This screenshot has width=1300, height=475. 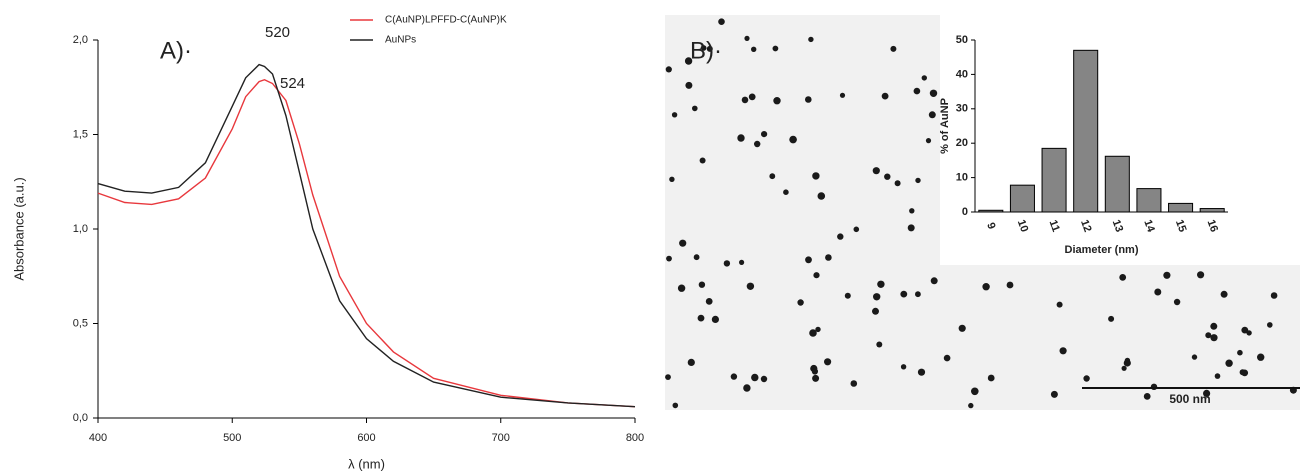 What do you see at coordinates (1189, 399) in the screenshot?
I see `scale-bar-label: 500 nm` at bounding box center [1189, 399].